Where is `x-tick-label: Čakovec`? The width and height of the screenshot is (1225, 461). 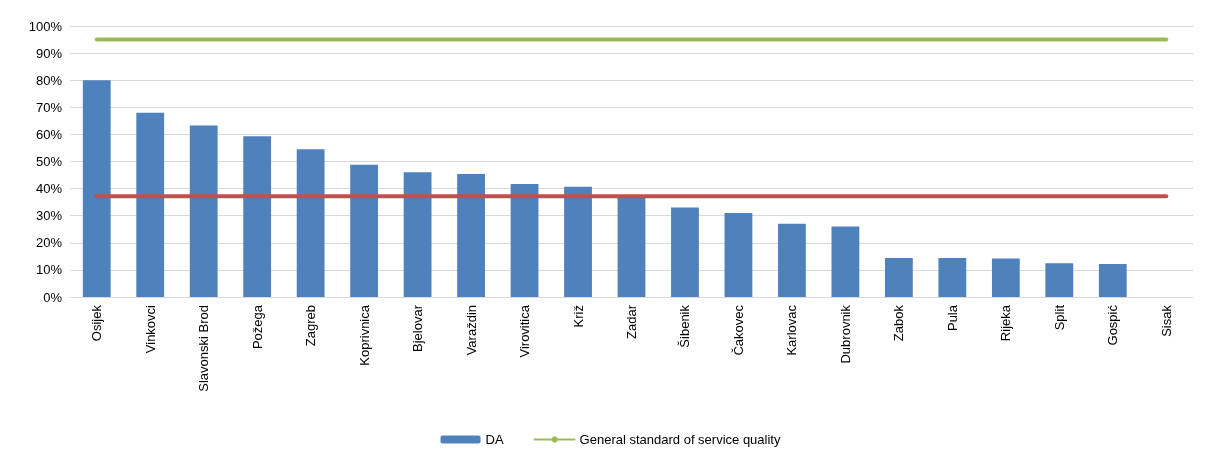
x-tick-label: Čakovec is located at coordinates (738, 330).